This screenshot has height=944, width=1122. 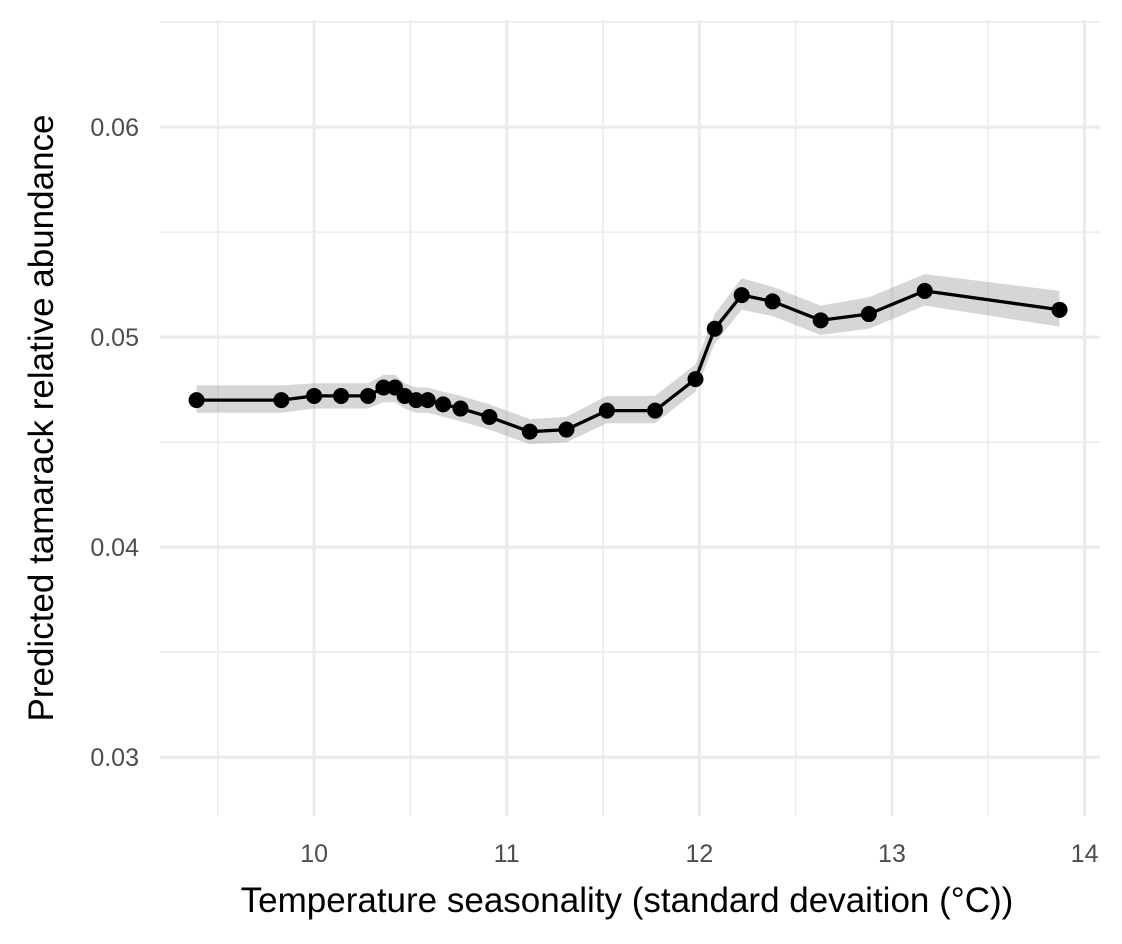 What do you see at coordinates (114, 128) in the screenshot?
I see `y-tick-label: 0.06` at bounding box center [114, 128].